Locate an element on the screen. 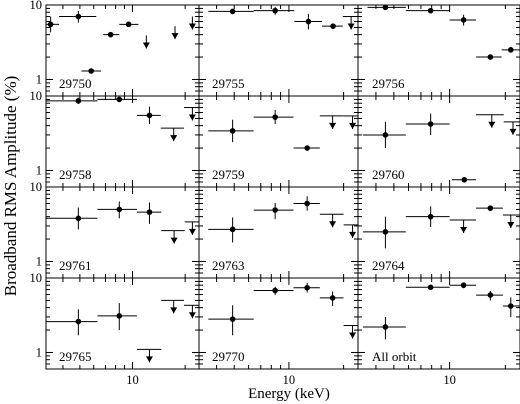  panel-29759: 29759 is located at coordinates (278, 141).